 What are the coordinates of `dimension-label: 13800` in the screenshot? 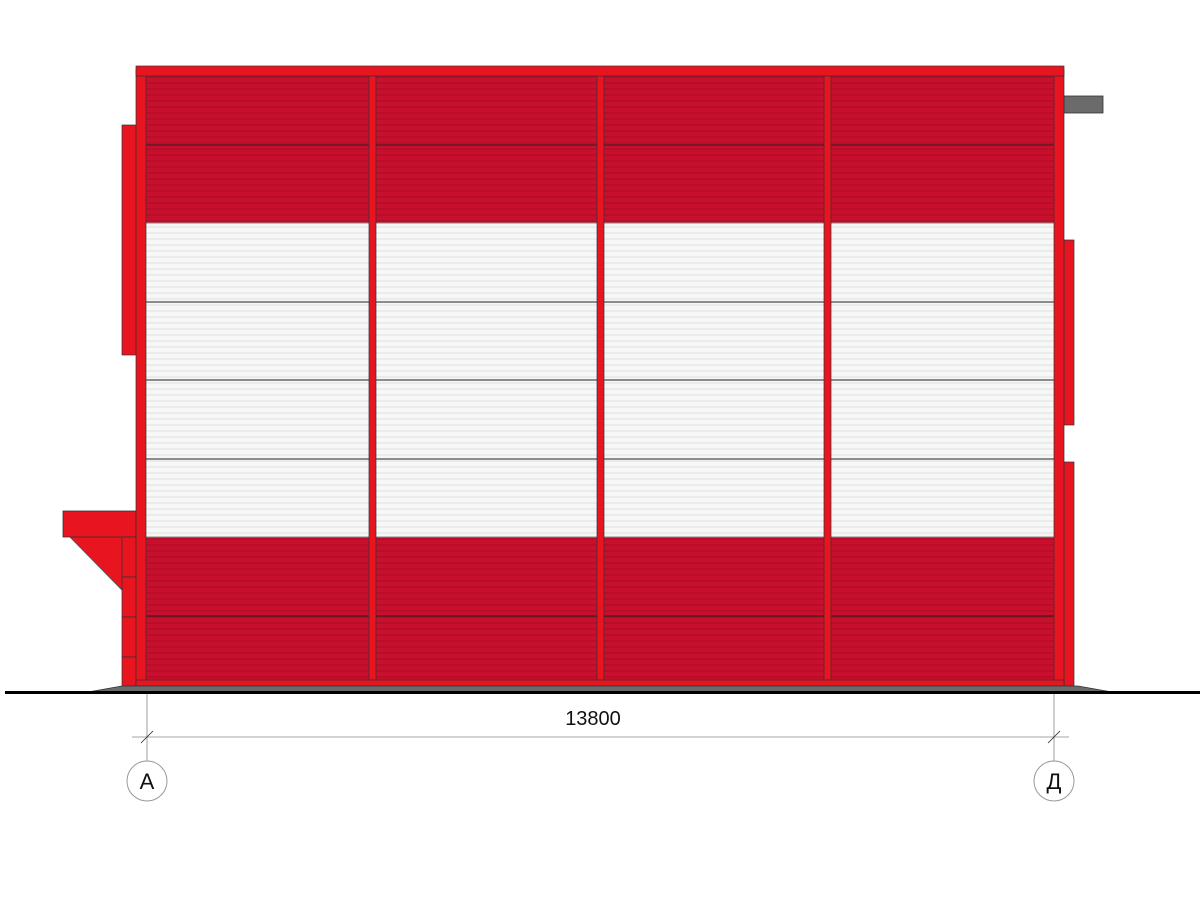 It's located at (593, 719).